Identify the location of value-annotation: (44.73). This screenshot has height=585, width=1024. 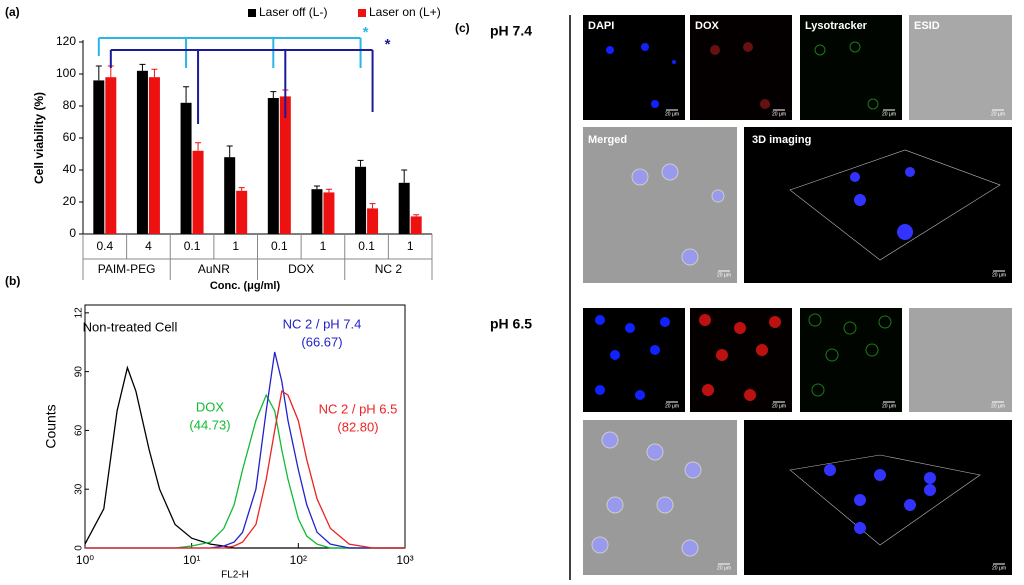
(209, 424).